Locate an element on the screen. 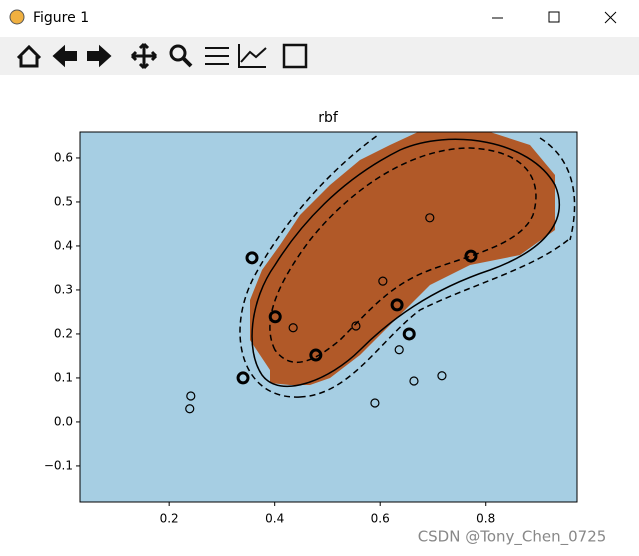  title-bar is located at coordinates (319, 18).